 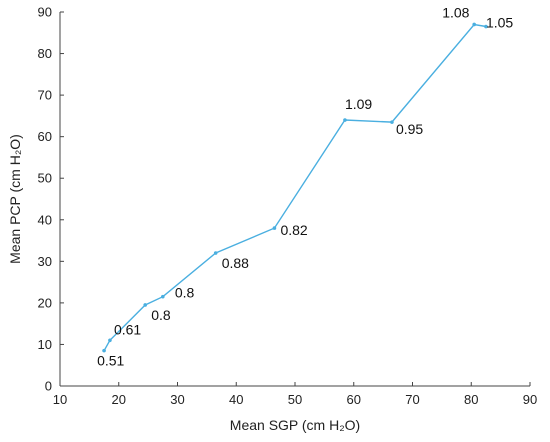 What do you see at coordinates (412, 399) in the screenshot?
I see `x-tick-label: 70` at bounding box center [412, 399].